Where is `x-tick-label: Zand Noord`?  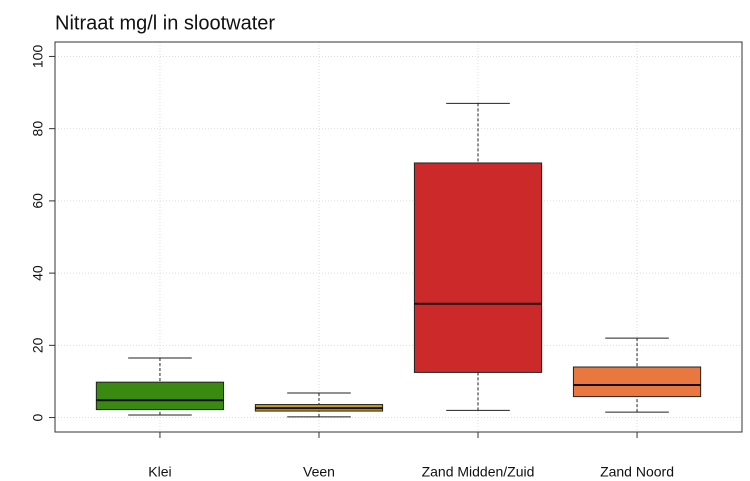 x-tick-label: Zand Noord is located at coordinates (637, 472).